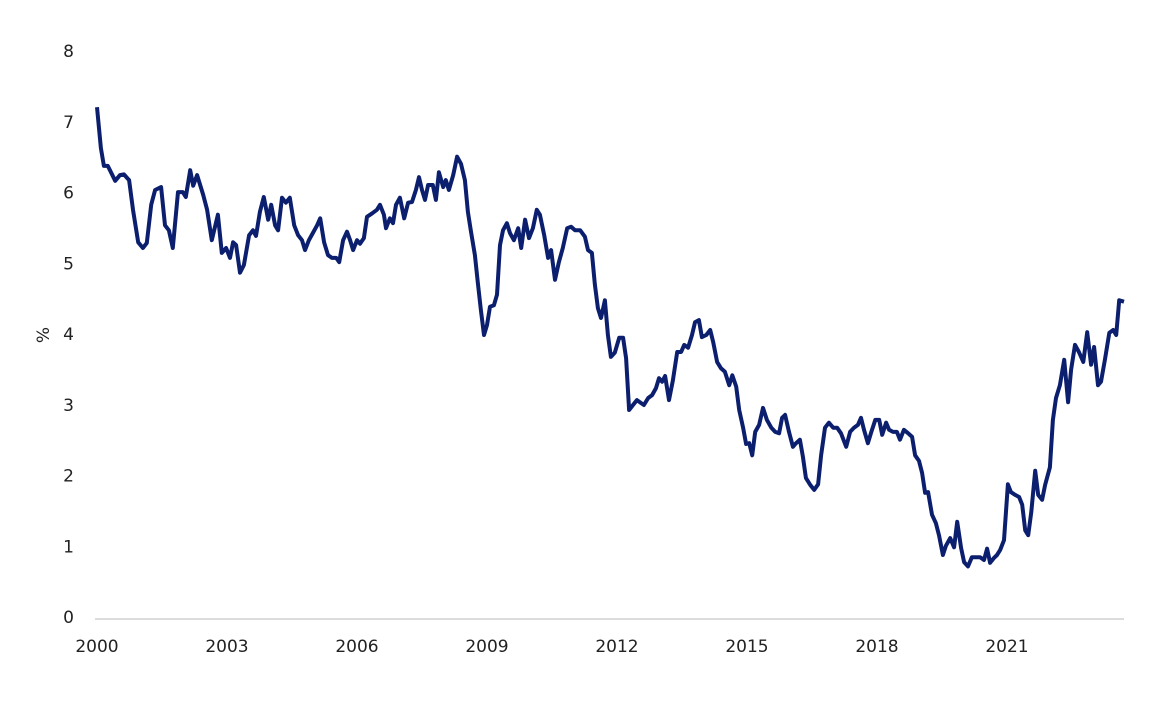  What do you see at coordinates (68, 335) in the screenshot?
I see `y-tick-label: 4` at bounding box center [68, 335].